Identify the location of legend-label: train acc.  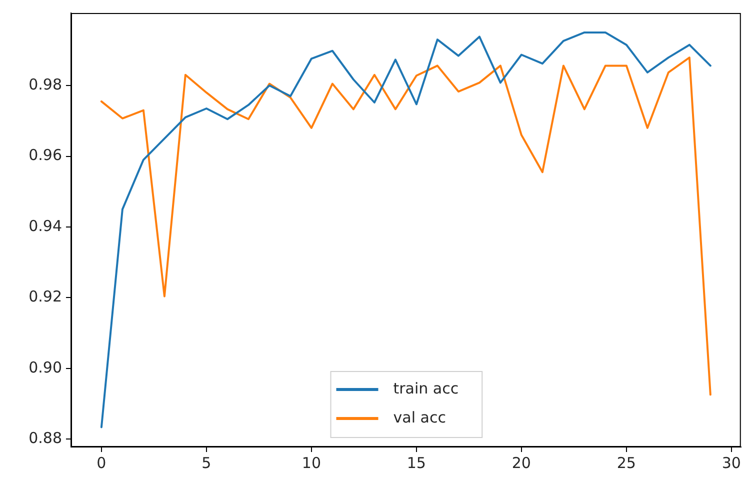
(426, 388).